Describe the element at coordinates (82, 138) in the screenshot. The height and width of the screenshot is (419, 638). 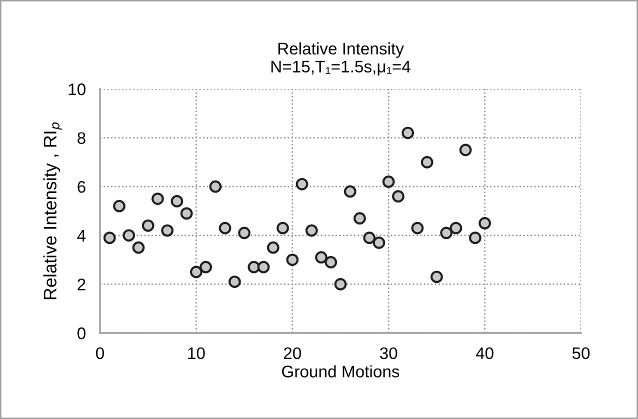
I see `y-tick-label: 8` at that location.